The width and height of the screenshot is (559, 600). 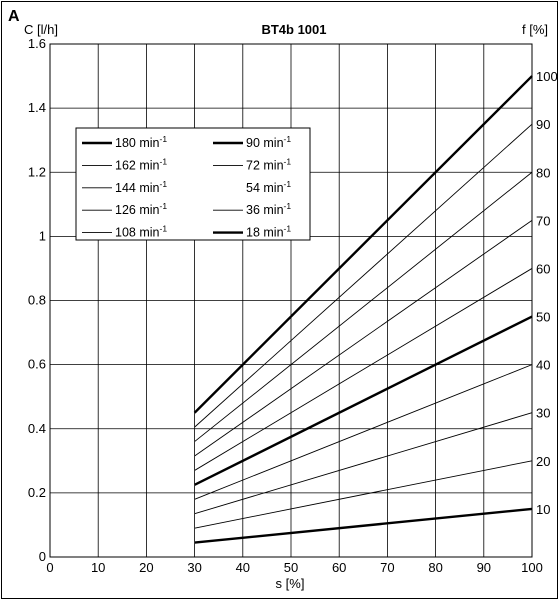 I want to click on x-tick-label: 70, so click(x=387, y=567).